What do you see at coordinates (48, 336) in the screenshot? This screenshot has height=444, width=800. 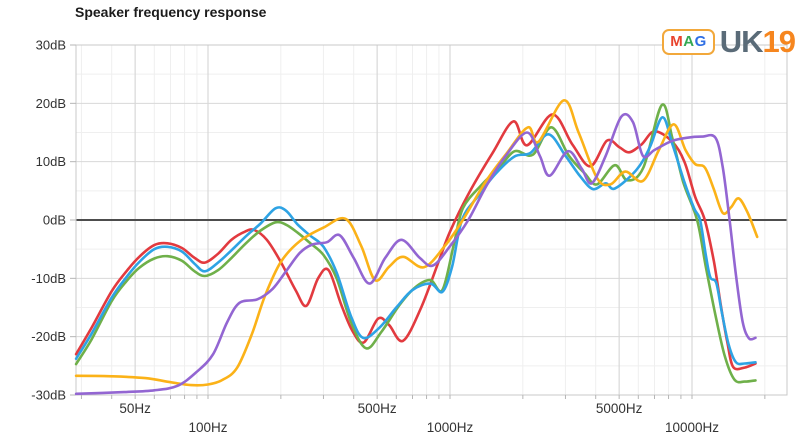 I see `y-axis-tick-label: -20dB` at bounding box center [48, 336].